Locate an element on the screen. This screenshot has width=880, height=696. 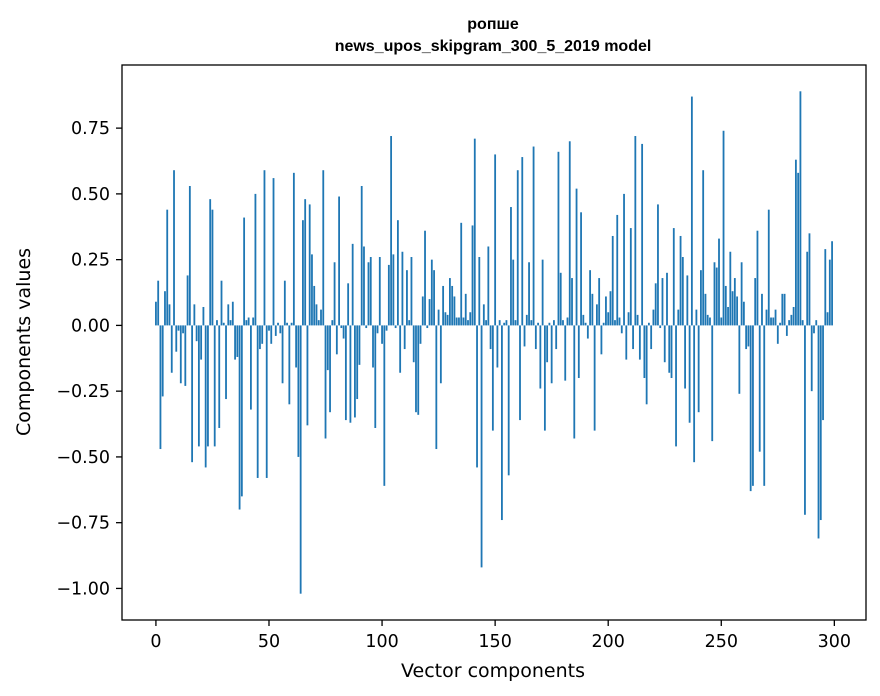
x-axis-ticks: 0 50 100 150 200 250 300 is located at coordinates (500, 636).